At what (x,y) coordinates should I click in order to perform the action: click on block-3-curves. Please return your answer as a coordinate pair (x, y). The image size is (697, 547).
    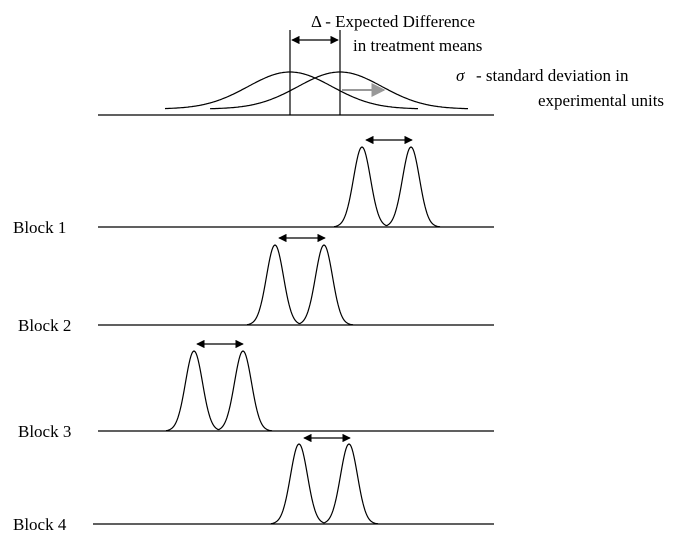
    Looking at the image, I should click on (219, 391).